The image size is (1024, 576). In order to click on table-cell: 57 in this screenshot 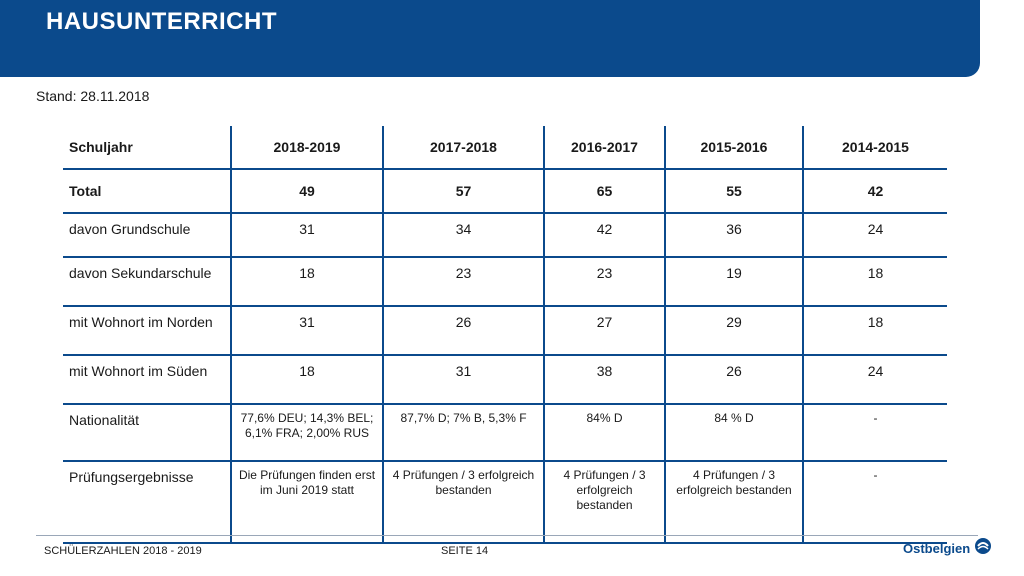, I will do `click(463, 191)`.